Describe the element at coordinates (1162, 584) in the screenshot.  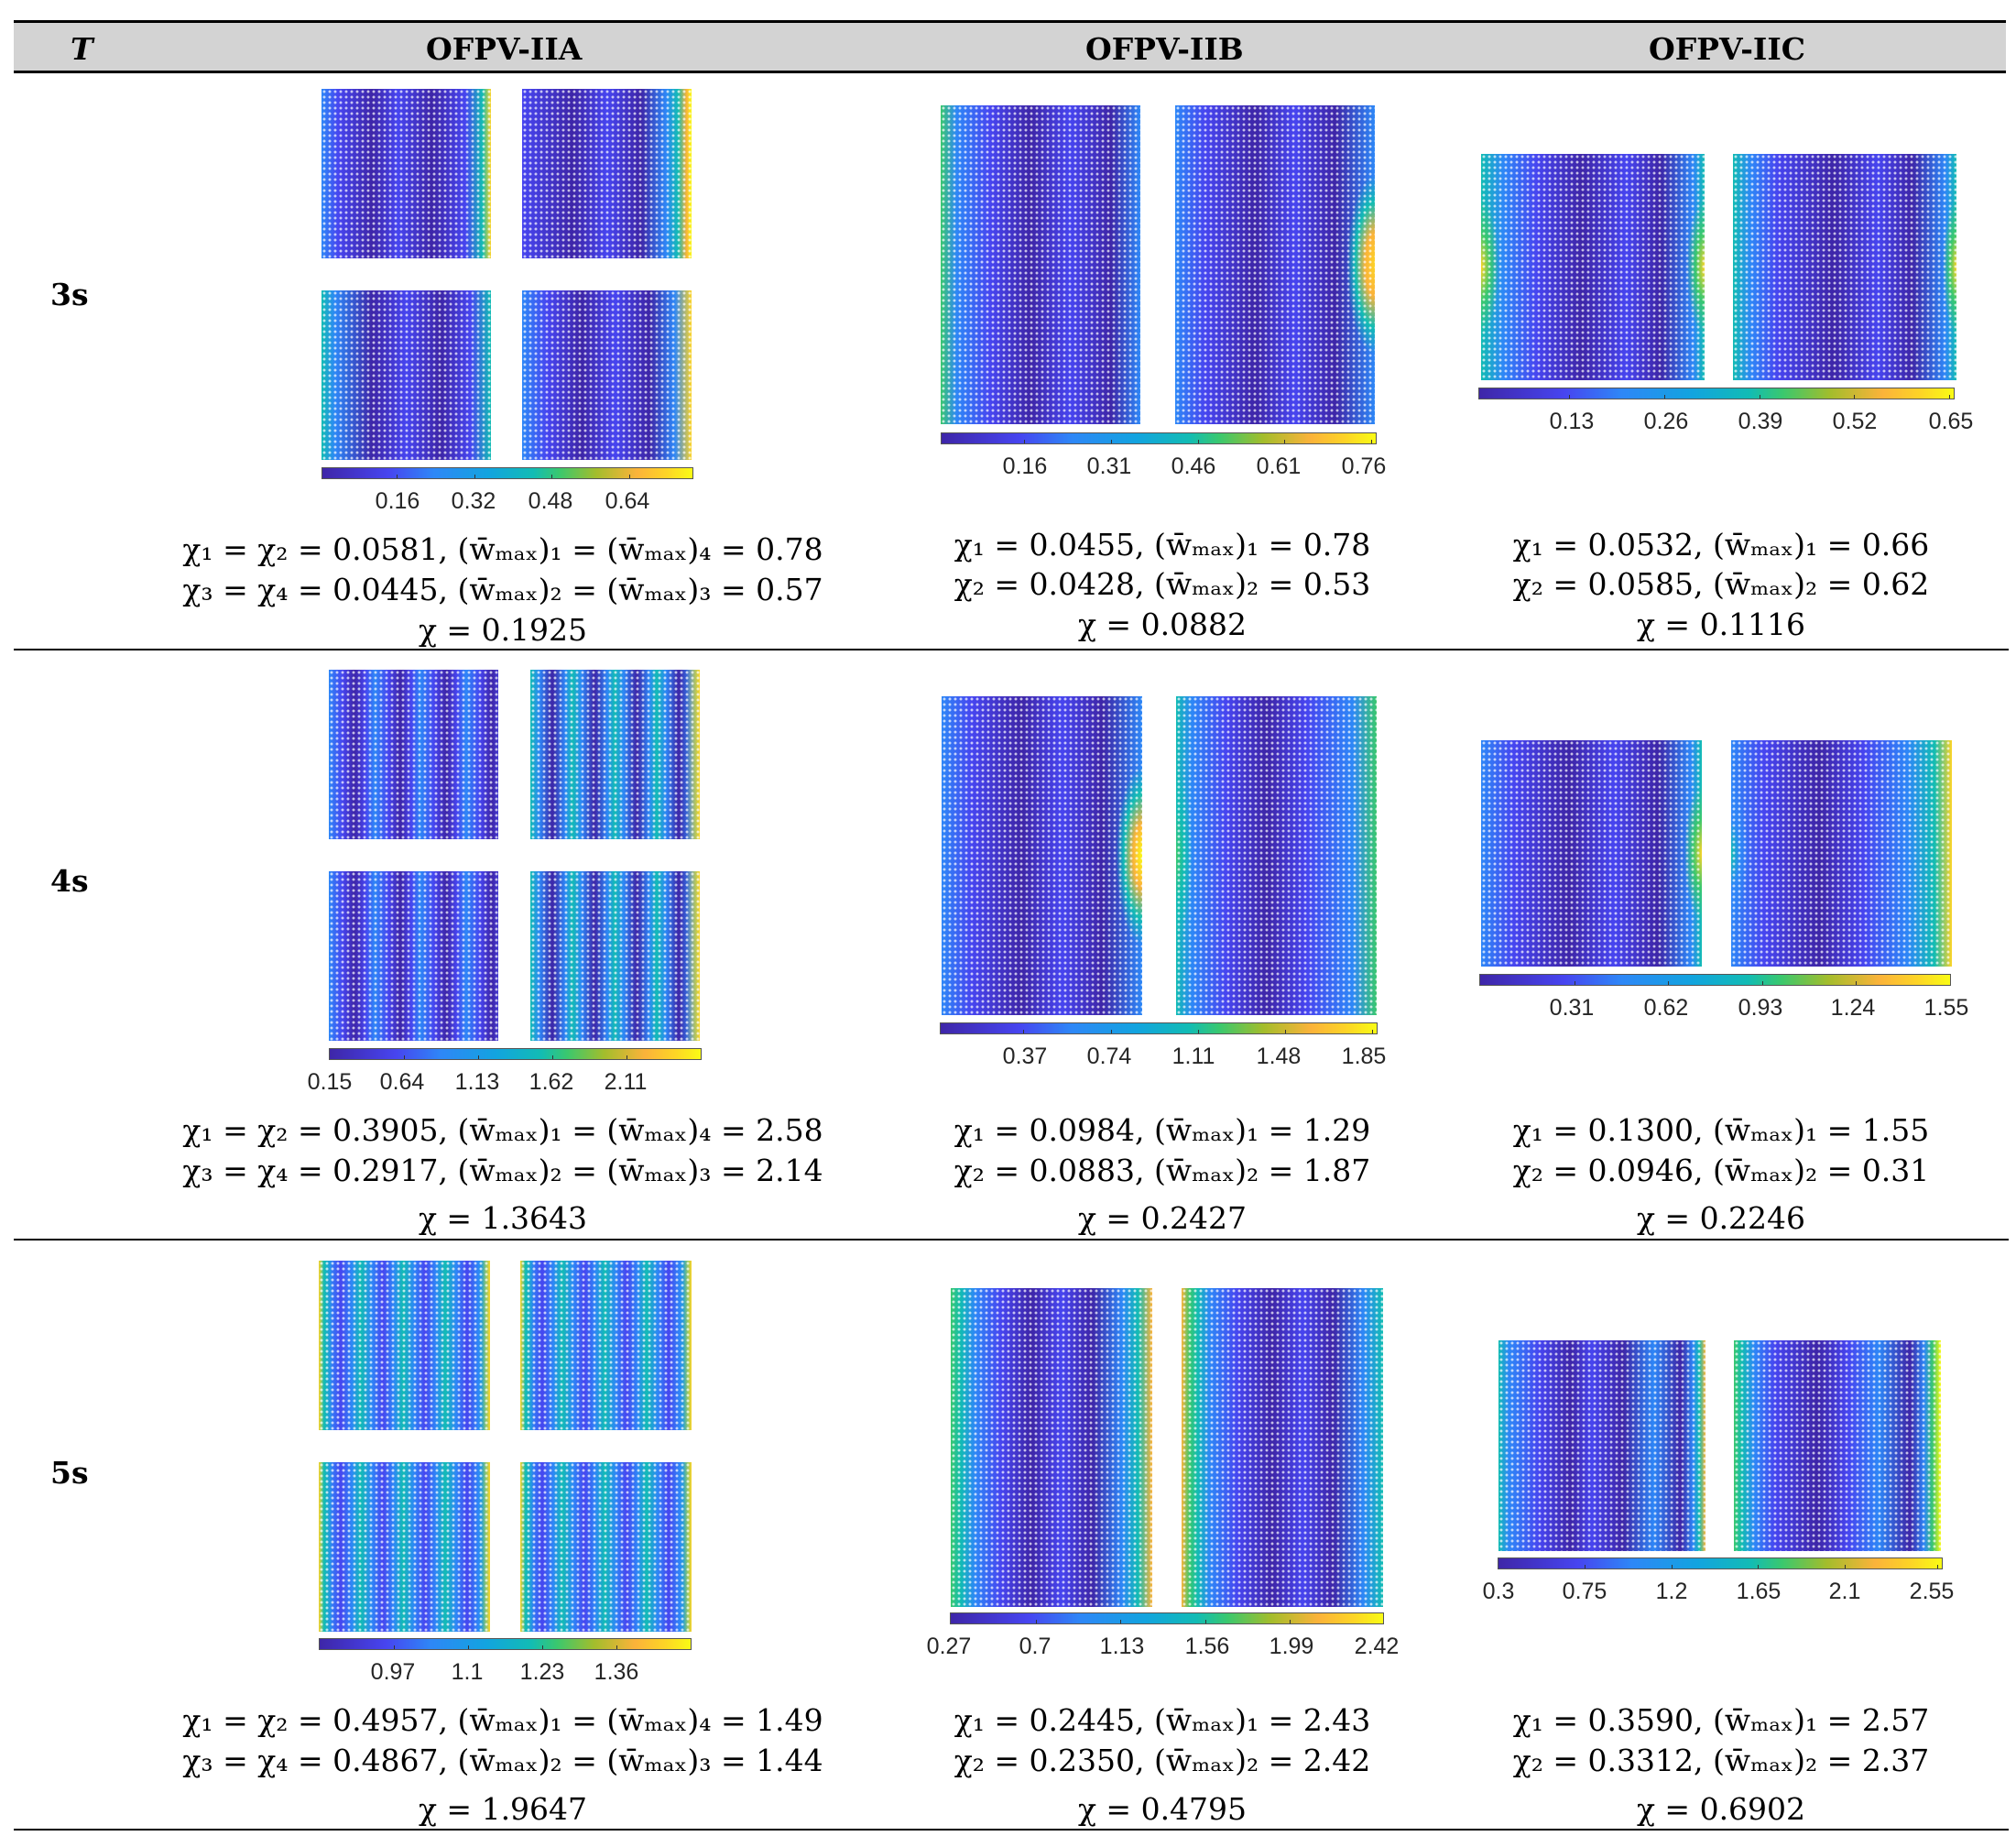
I see `equation-chi-2: χ₂ = 0.0428, (w̄ₘₐₓ)₂ = 0.53` at that location.